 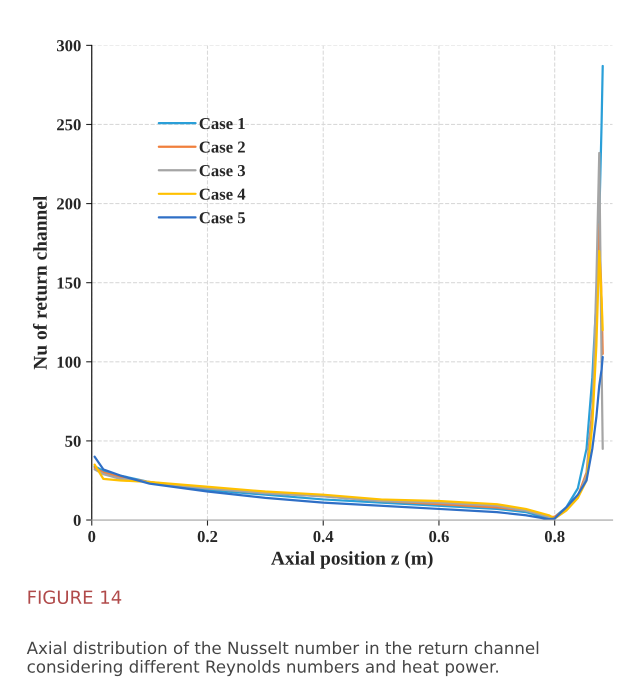 I want to click on legend-label: Case 1, so click(x=222, y=124).